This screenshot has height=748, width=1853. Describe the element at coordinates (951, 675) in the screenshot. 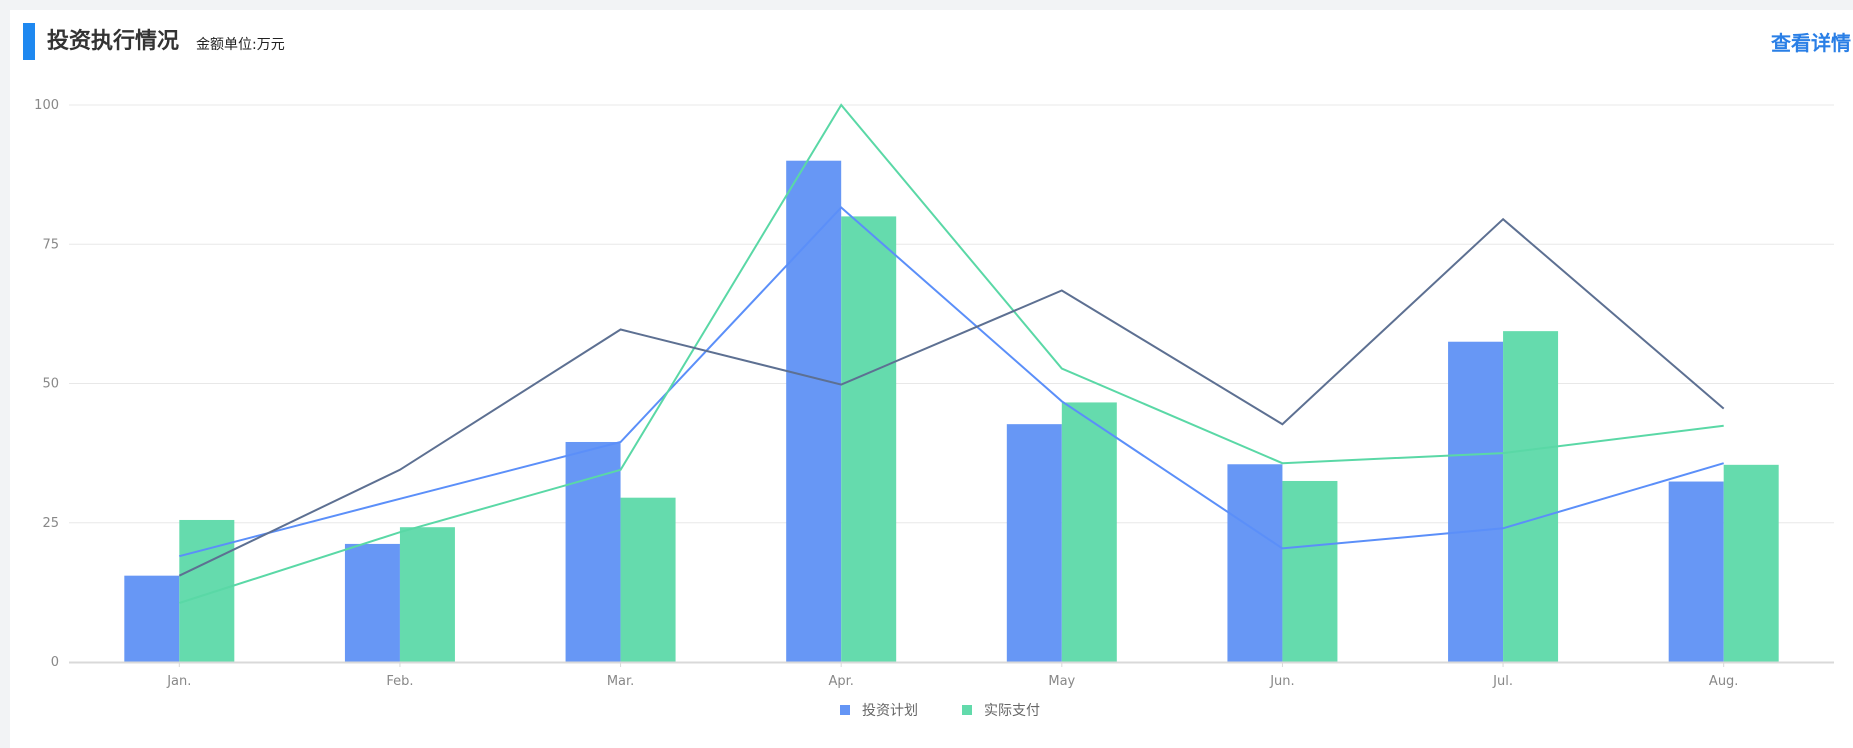

I see `x-axis: Jan. Feb. Mar. Apr. May Jun. Jul. Aug.` at that location.